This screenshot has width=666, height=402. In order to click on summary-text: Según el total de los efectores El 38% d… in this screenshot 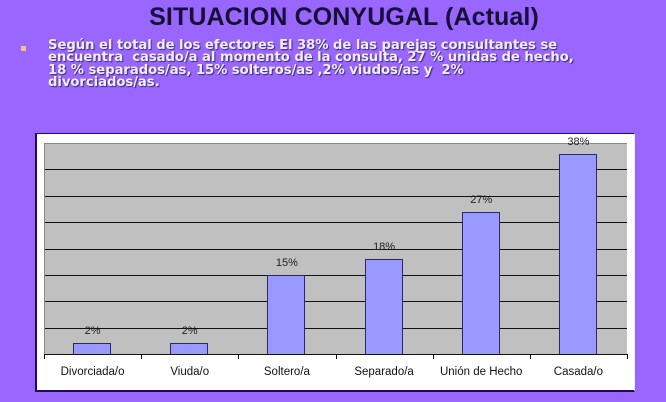, I will do `click(311, 64)`.